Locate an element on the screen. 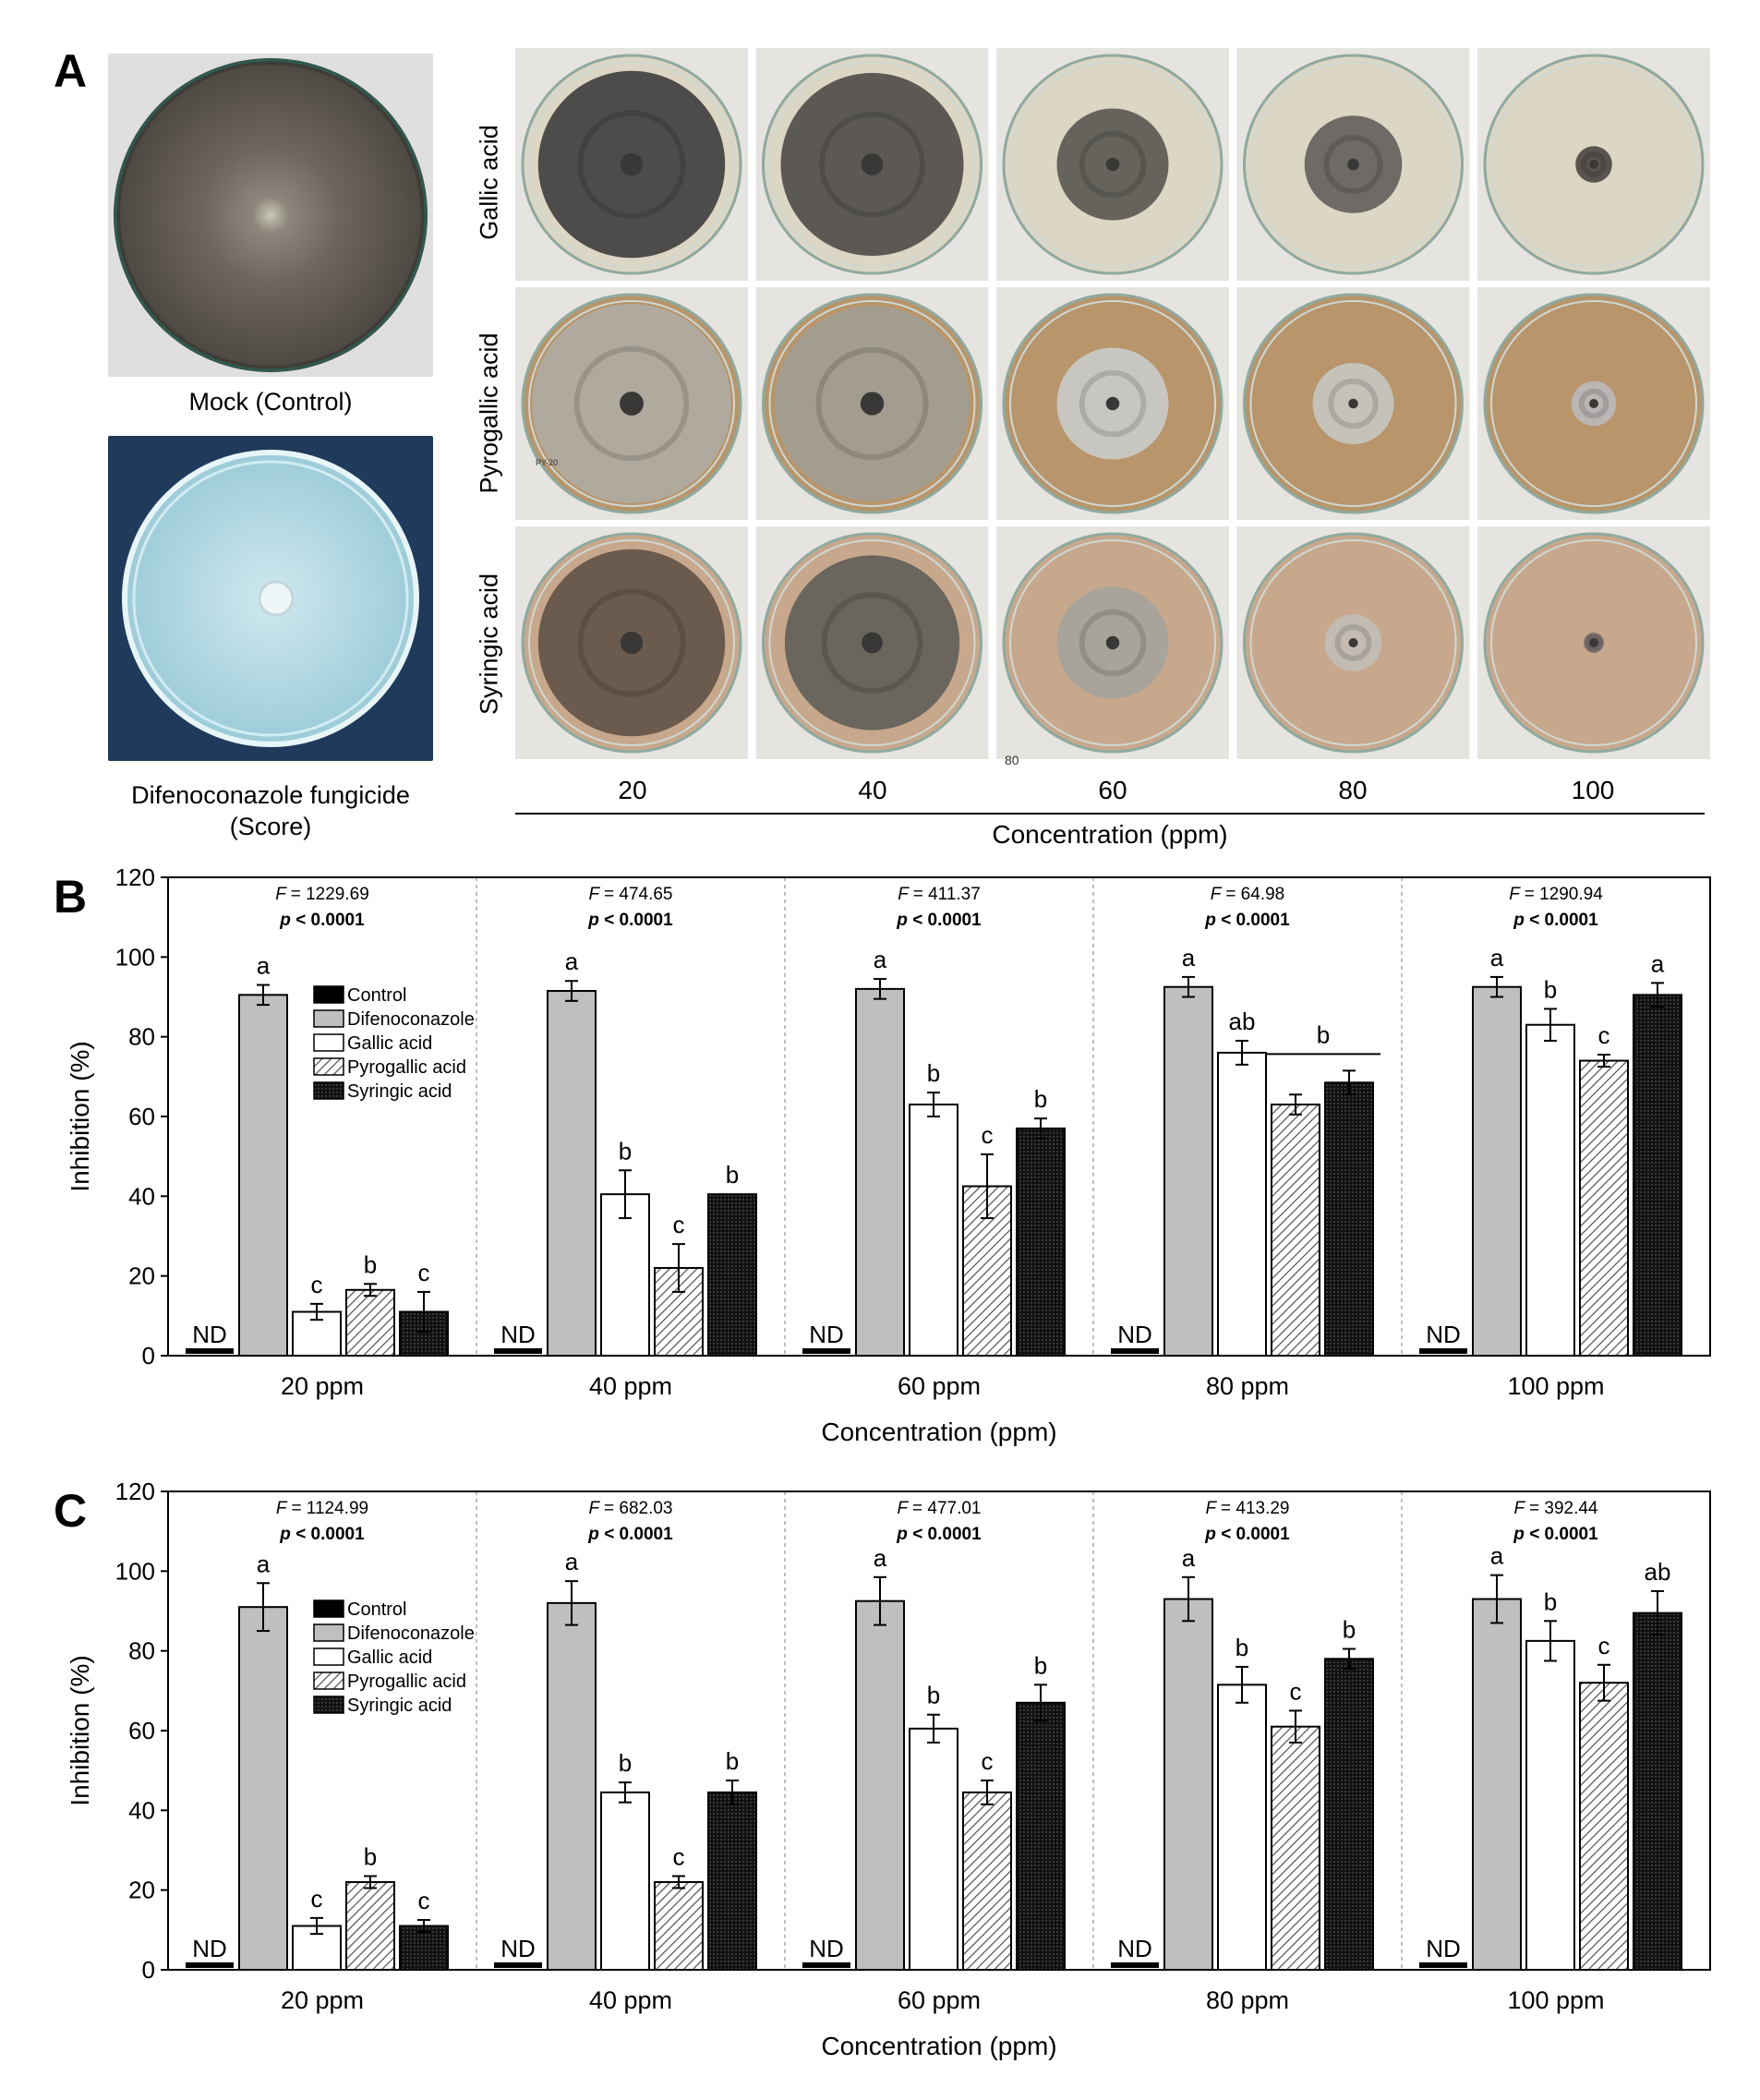 This screenshot has width=1760, height=2100. group-significance-letter: b is located at coordinates (1323, 1034).